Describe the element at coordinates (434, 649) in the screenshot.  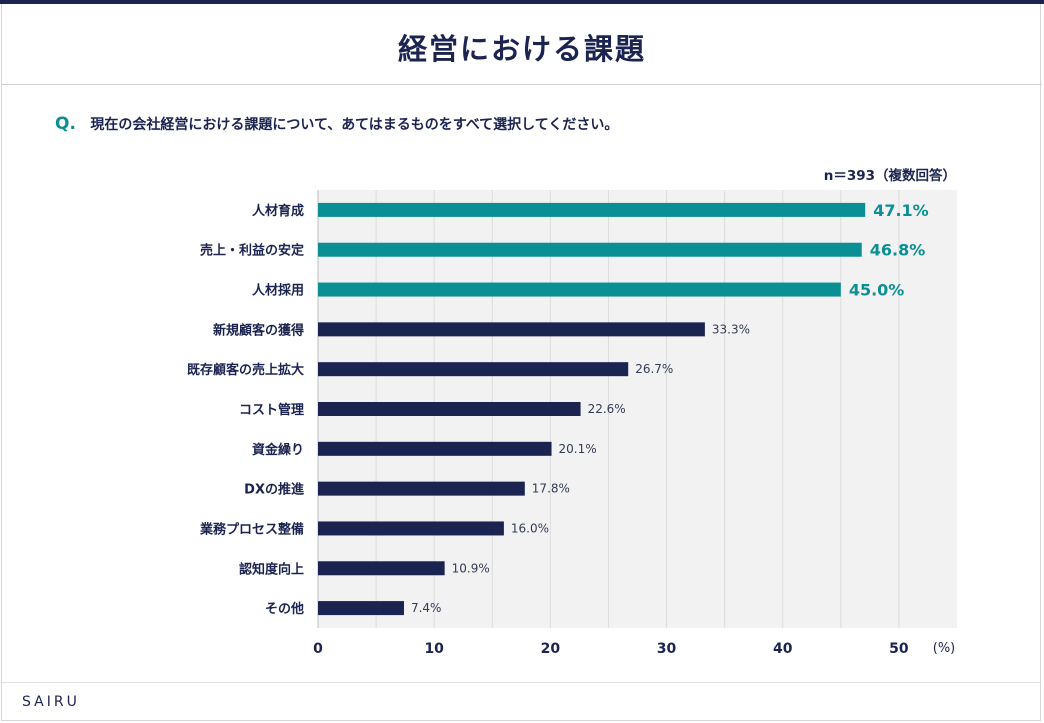
I see `x-tick-label: 10` at that location.